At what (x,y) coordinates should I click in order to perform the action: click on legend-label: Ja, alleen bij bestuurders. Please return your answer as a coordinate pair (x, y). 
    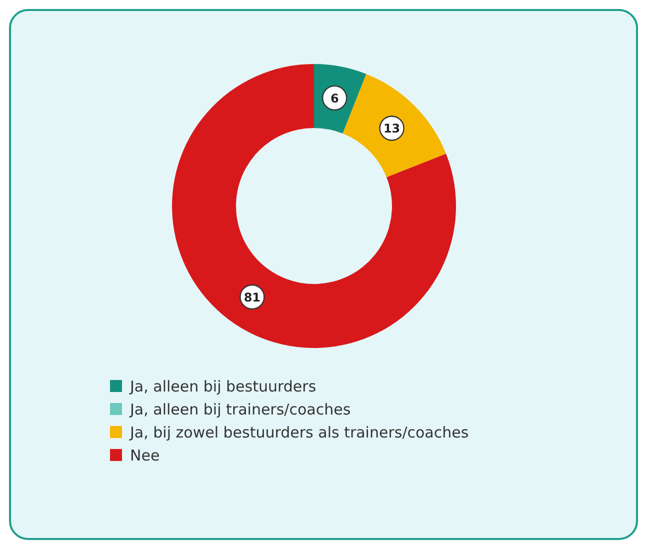
    Looking at the image, I should click on (222, 386).